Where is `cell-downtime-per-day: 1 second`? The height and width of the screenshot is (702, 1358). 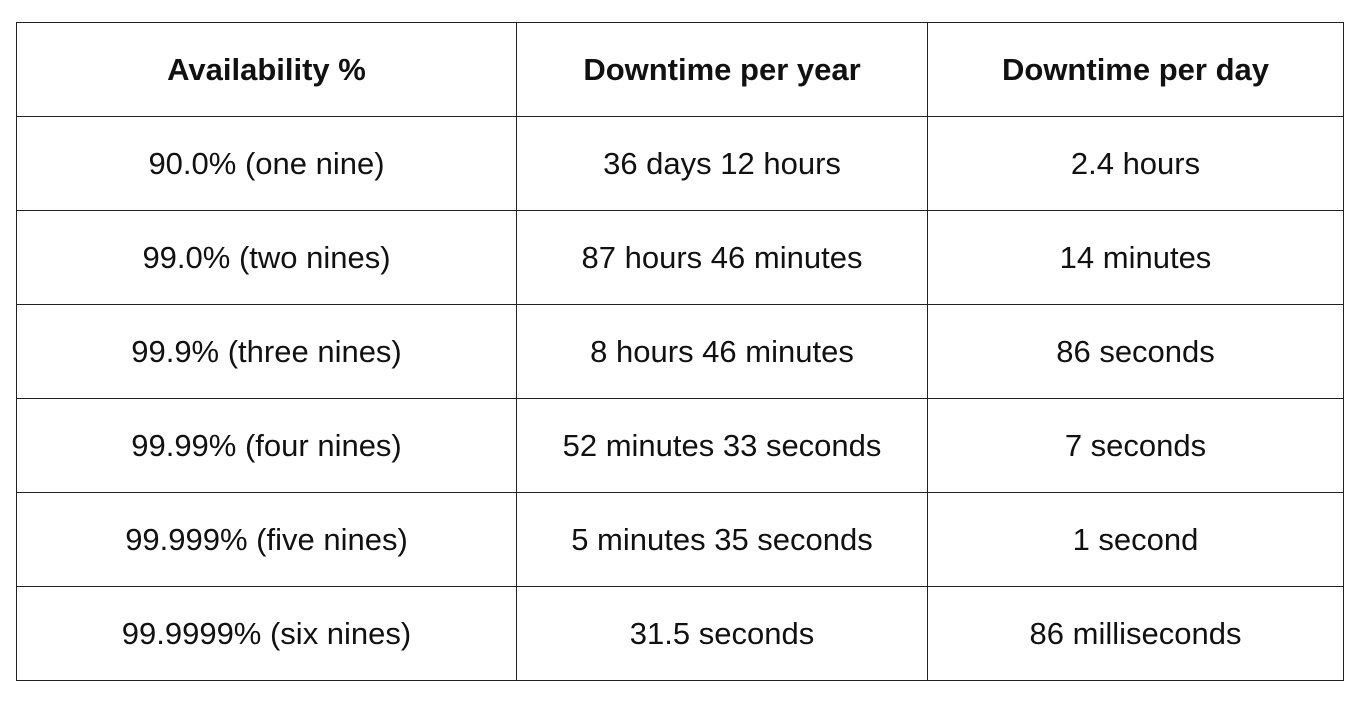 cell-downtime-per-day: 1 second is located at coordinates (1135, 539).